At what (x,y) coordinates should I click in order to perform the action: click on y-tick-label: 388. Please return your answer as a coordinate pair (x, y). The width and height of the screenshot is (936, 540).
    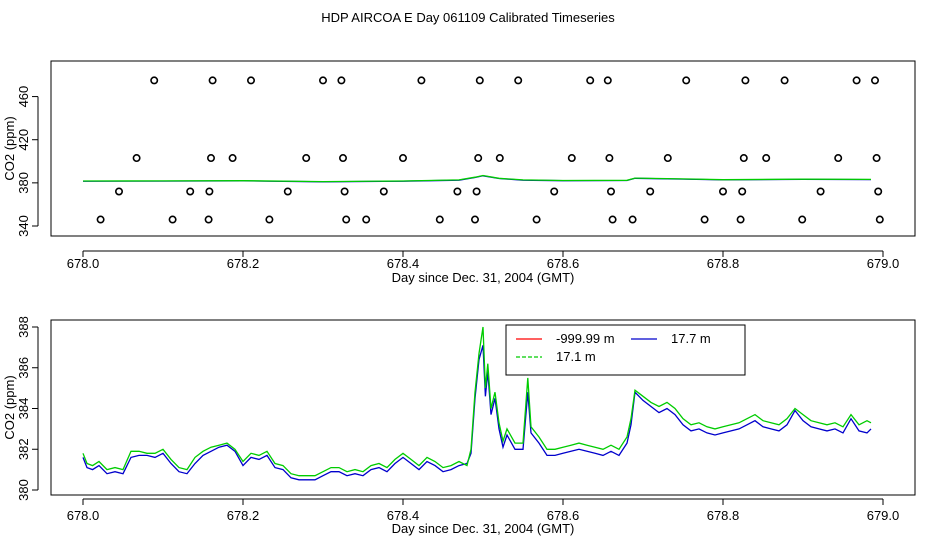
    Looking at the image, I should click on (23, 327).